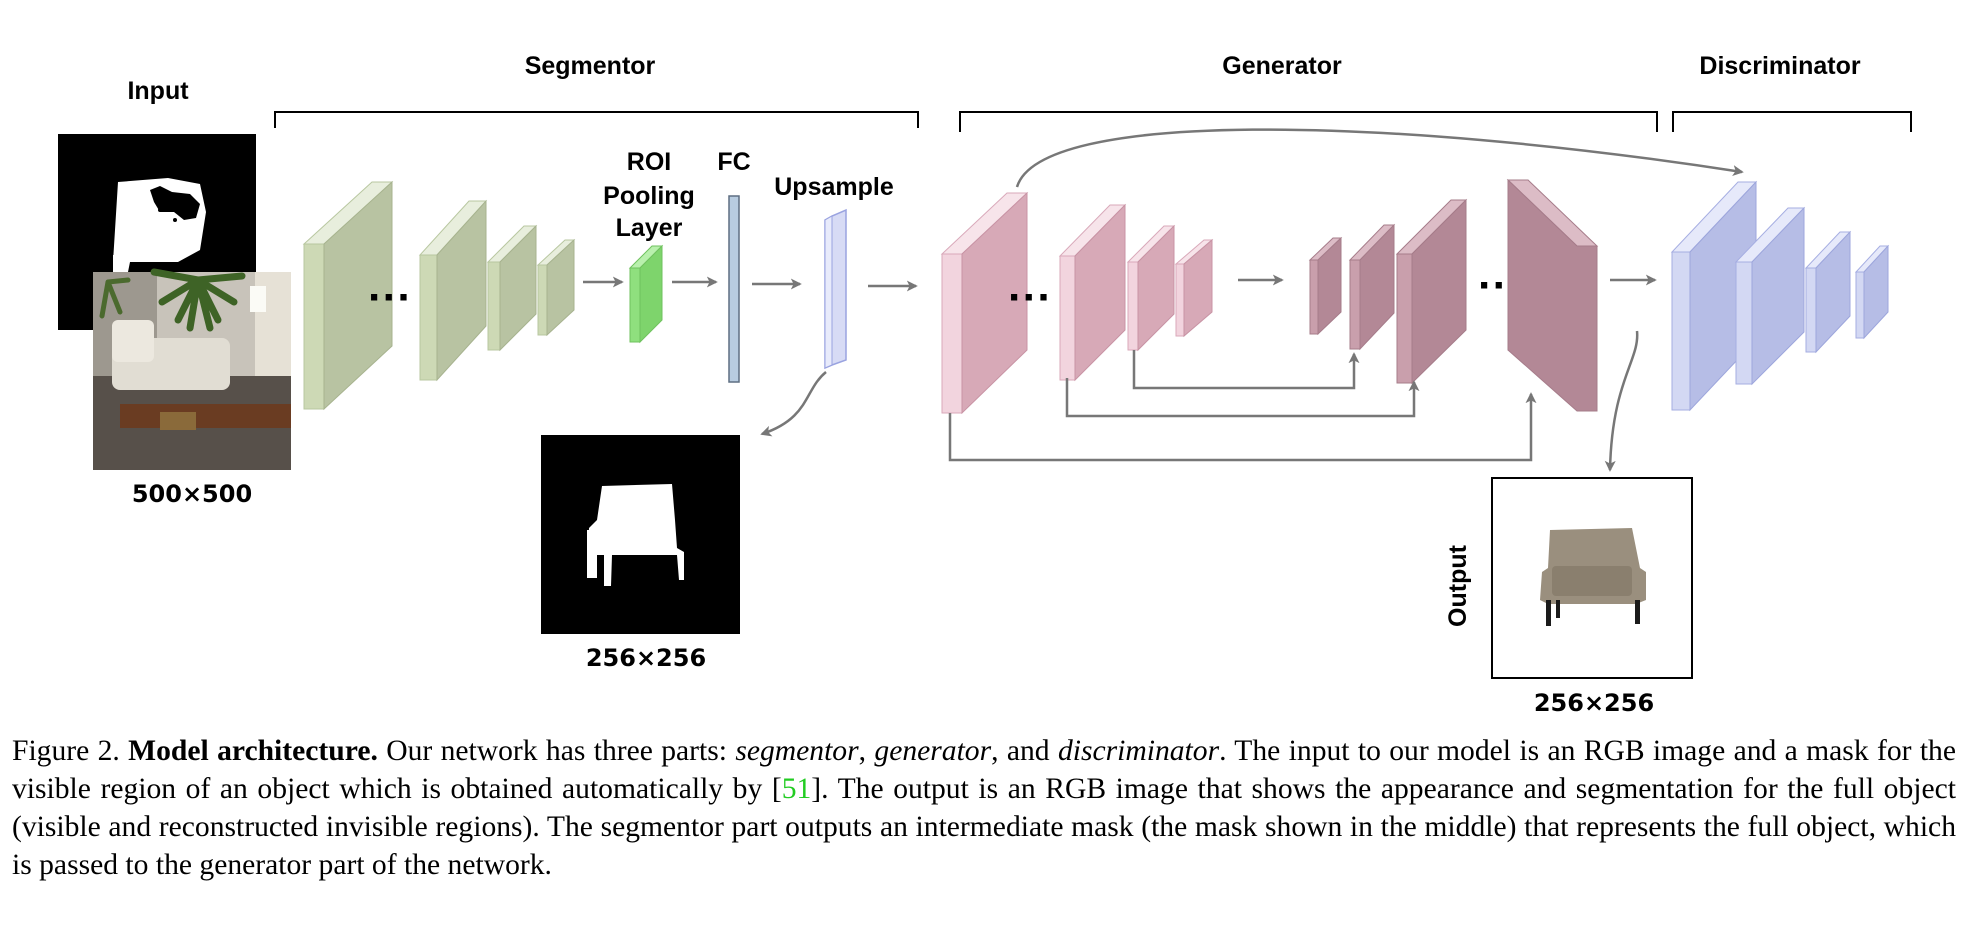 The width and height of the screenshot is (1966, 932). I want to click on roi-label-line1: ROI, so click(649, 162).